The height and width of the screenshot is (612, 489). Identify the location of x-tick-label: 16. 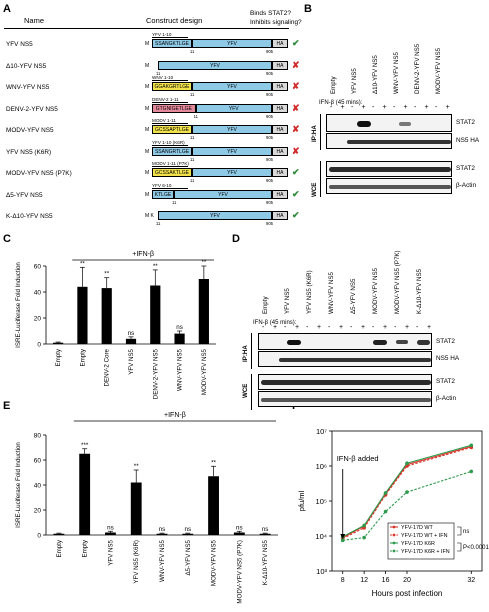
(386, 580).